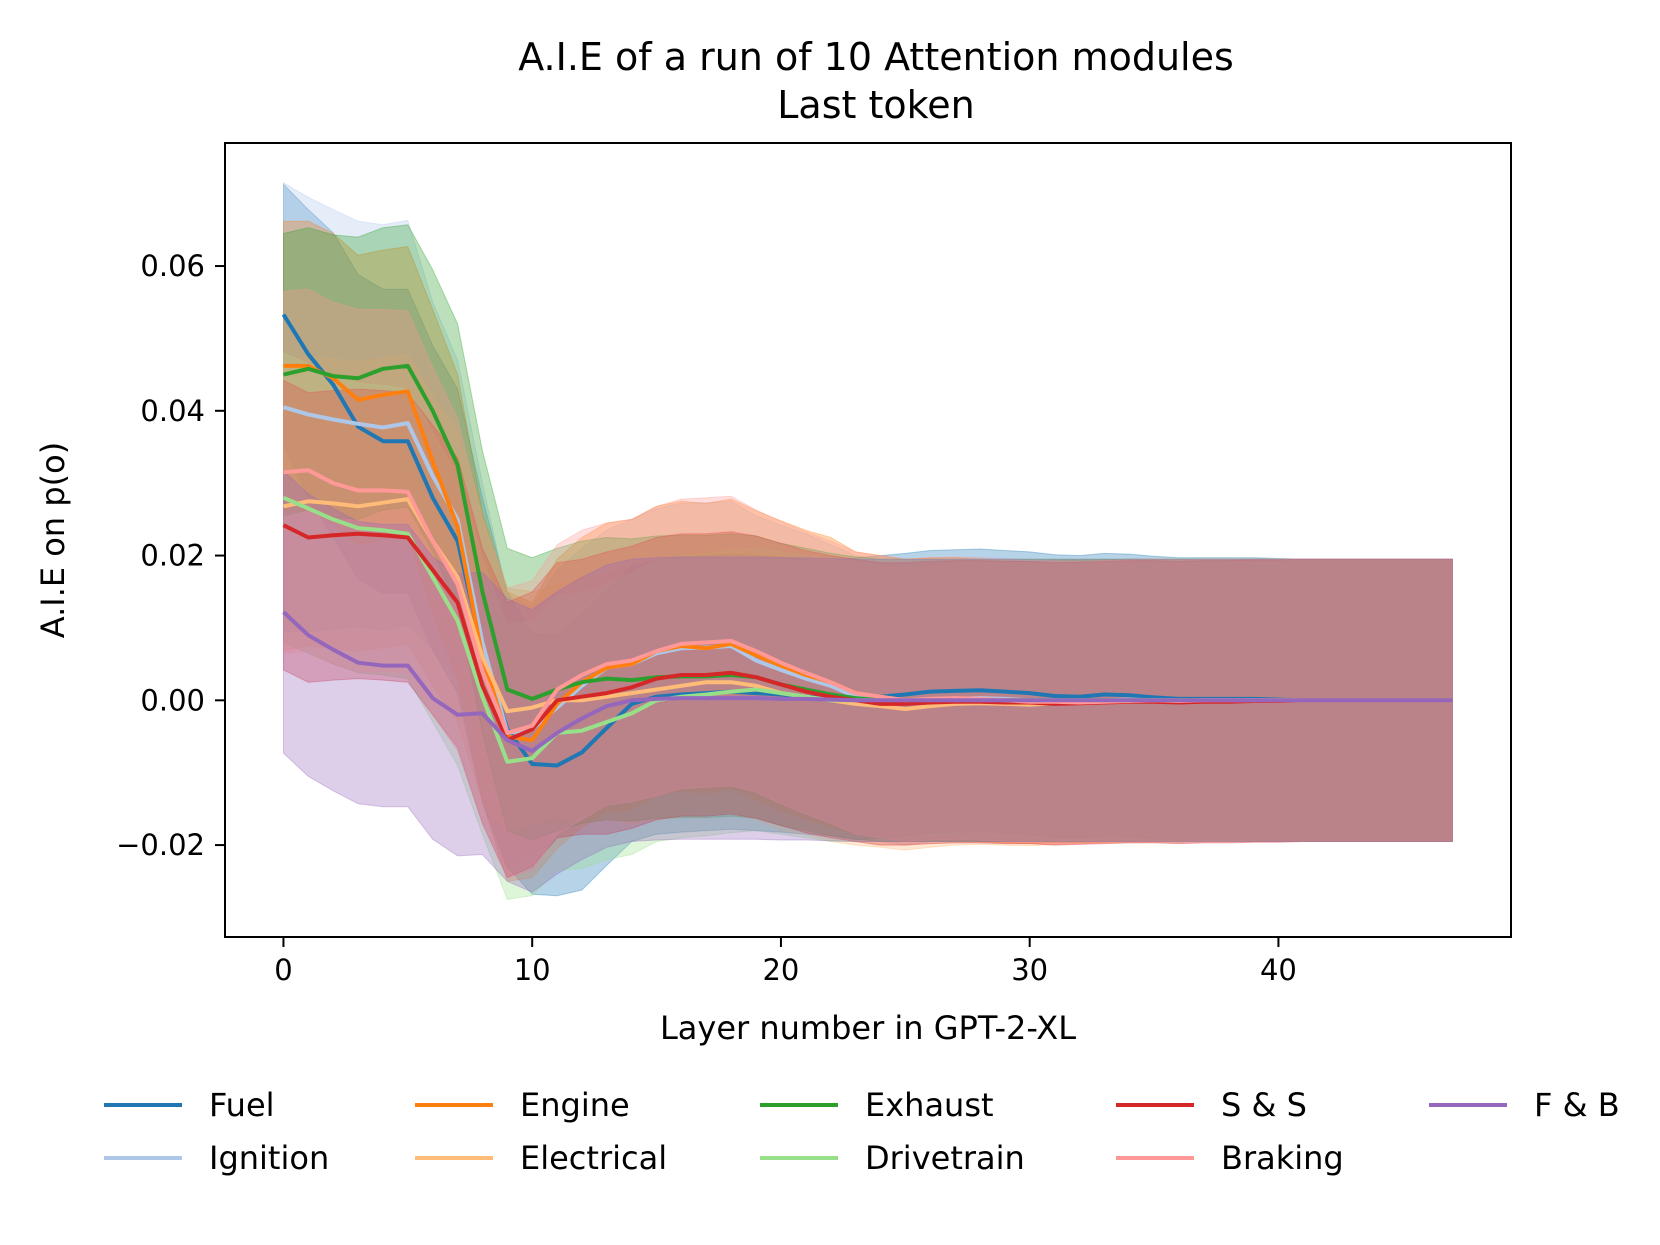 This screenshot has width=1660, height=1245. Describe the element at coordinates (1282, 1158) in the screenshot. I see `legend-label-braking: Braking` at that location.